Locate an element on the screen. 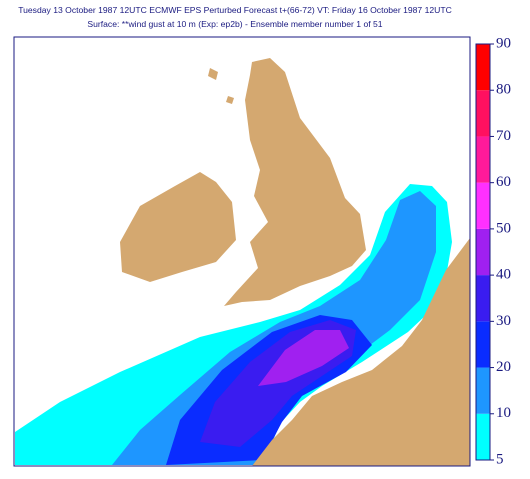 The image size is (530, 479). colorbar-label: 80 is located at coordinates (503, 90).